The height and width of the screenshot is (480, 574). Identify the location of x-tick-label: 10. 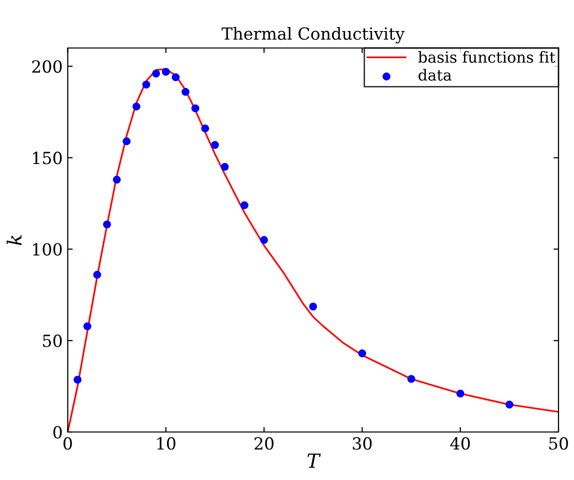
(166, 443).